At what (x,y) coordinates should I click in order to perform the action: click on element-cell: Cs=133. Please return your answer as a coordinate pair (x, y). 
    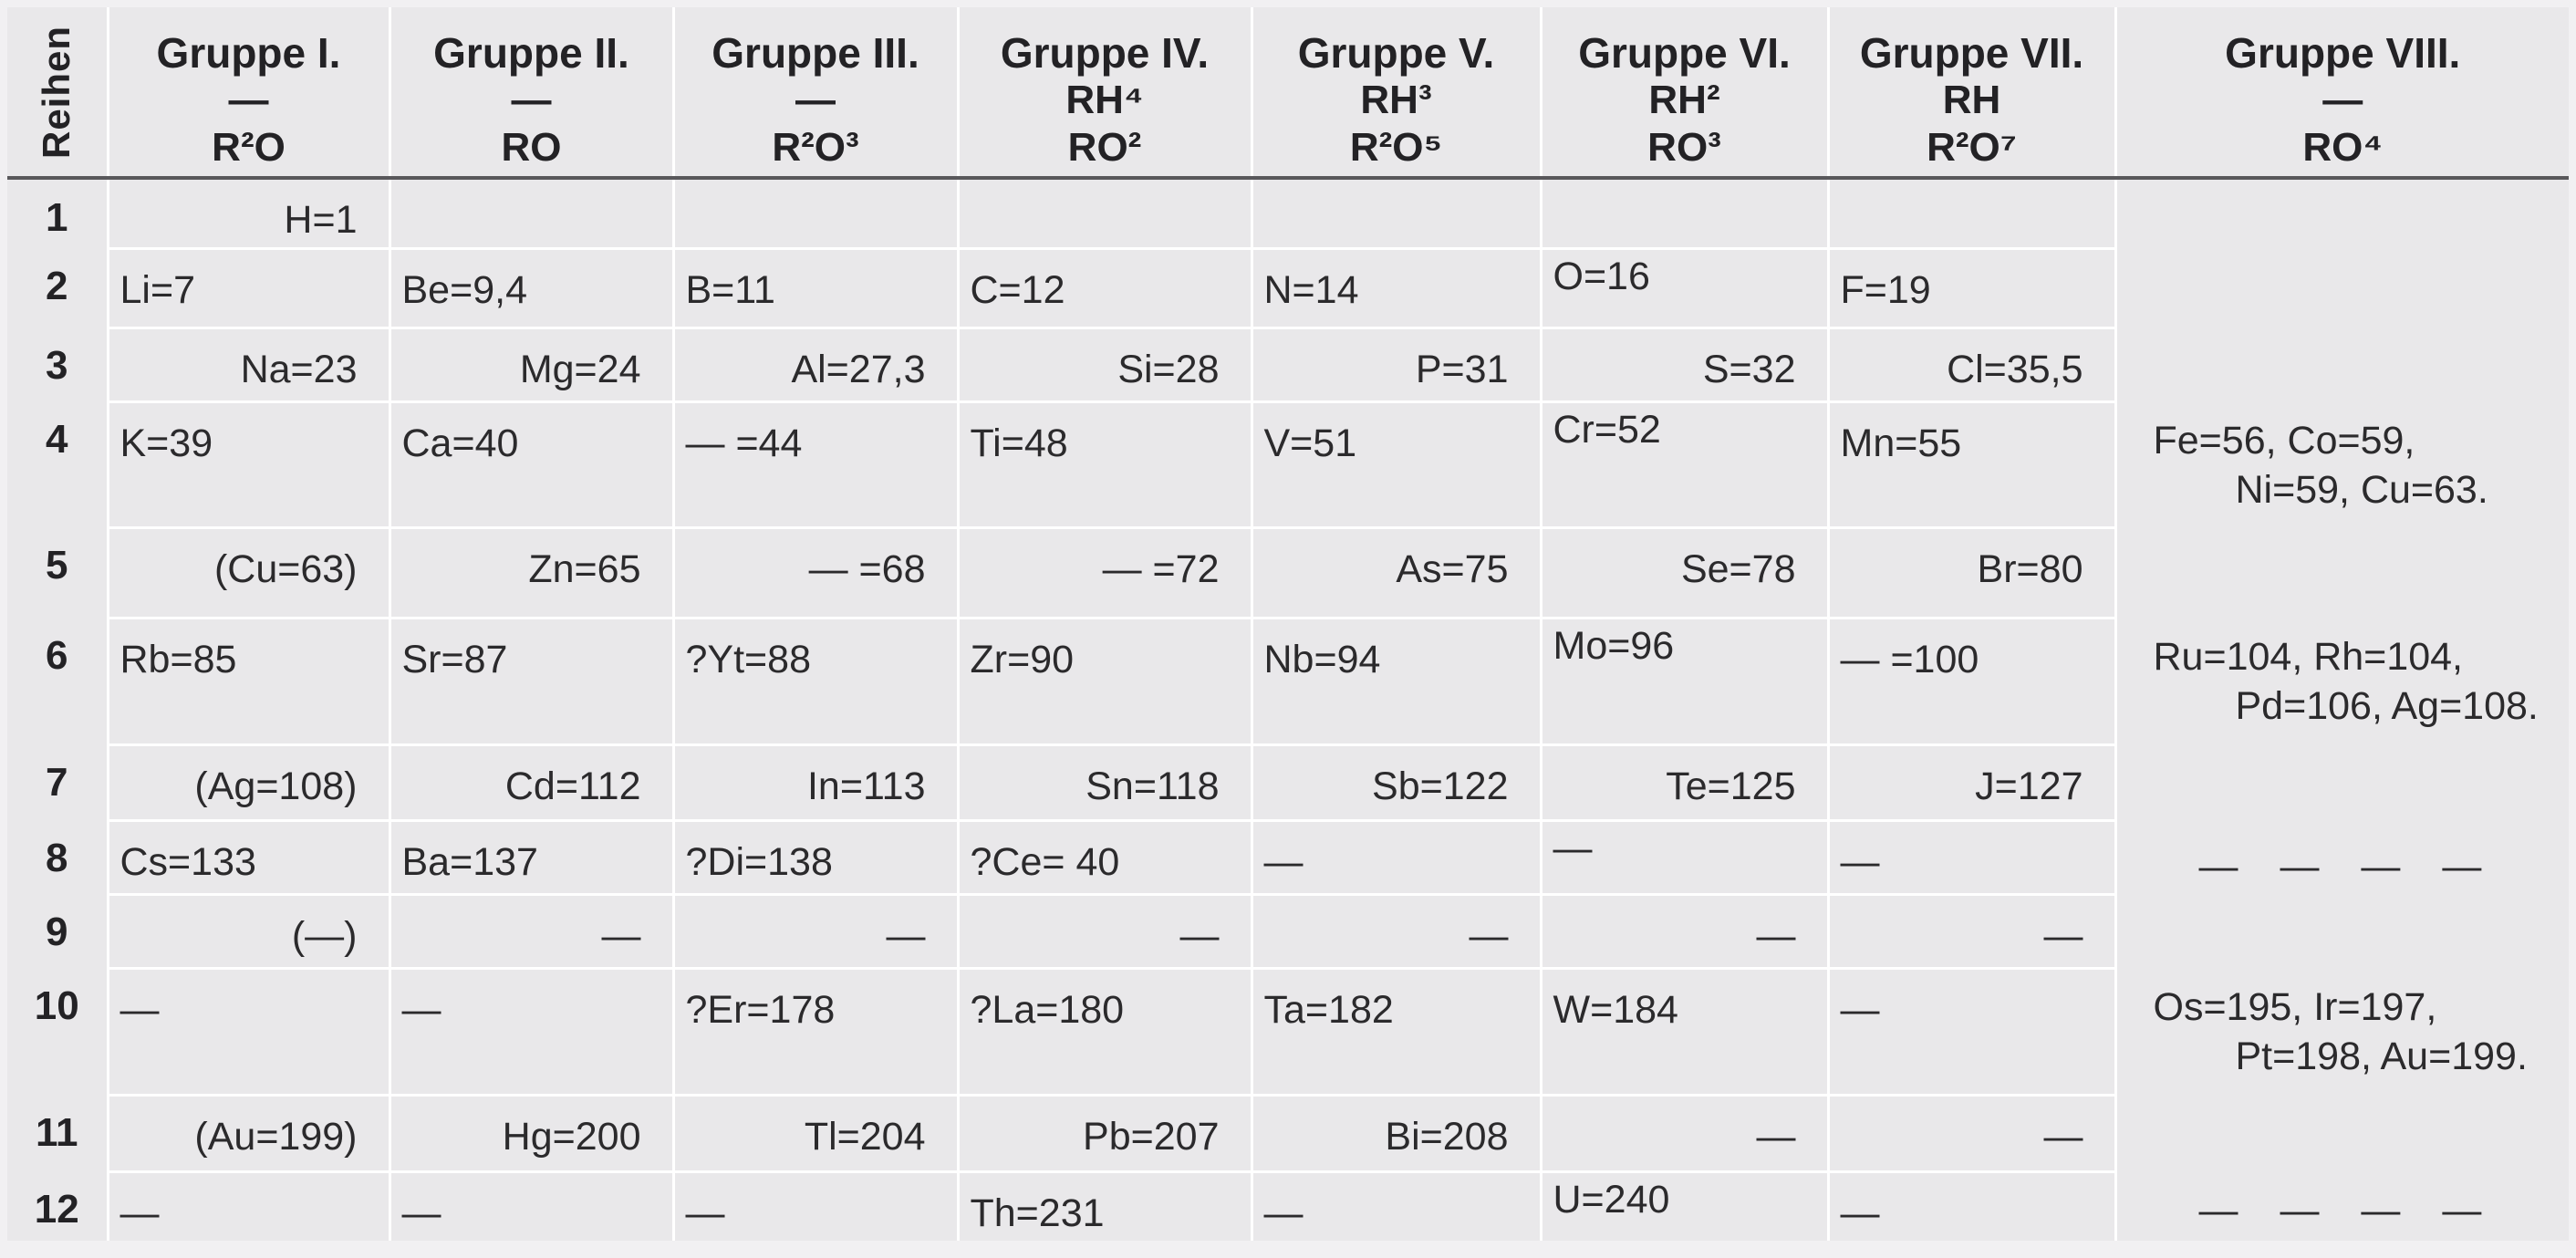
    Looking at the image, I should click on (248, 856).